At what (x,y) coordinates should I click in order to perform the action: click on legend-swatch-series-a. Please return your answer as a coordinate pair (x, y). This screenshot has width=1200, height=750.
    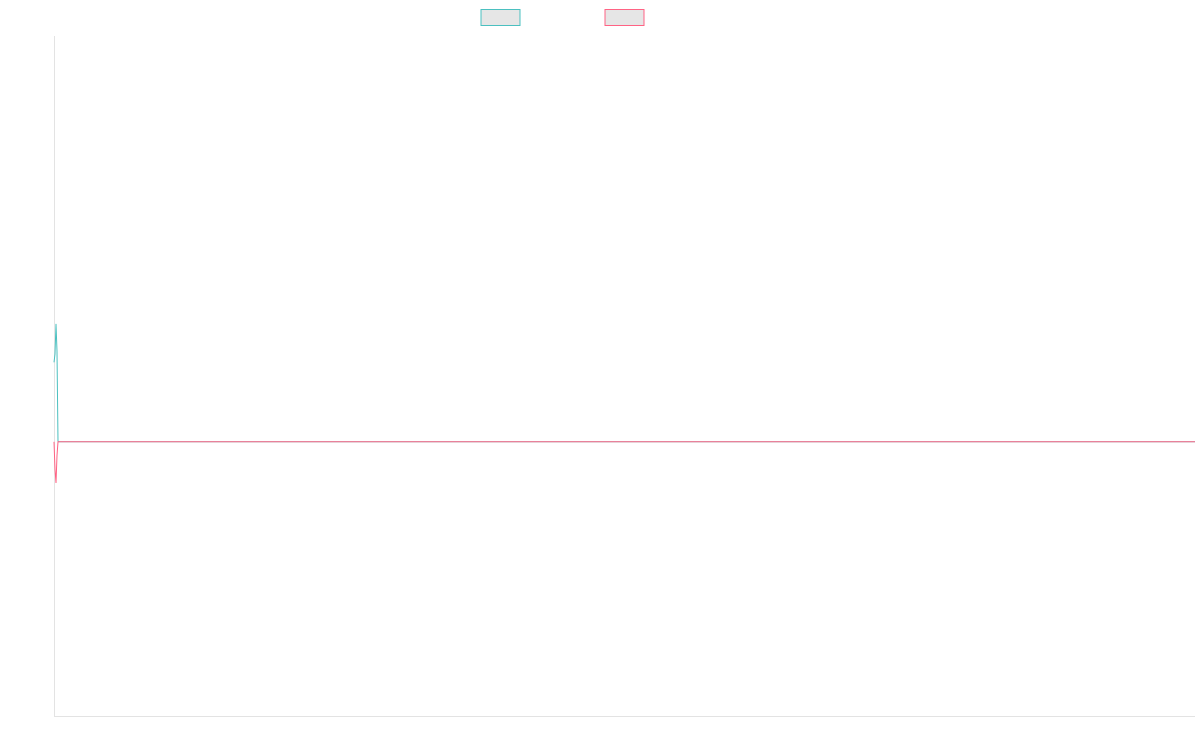
    Looking at the image, I should click on (500, 17).